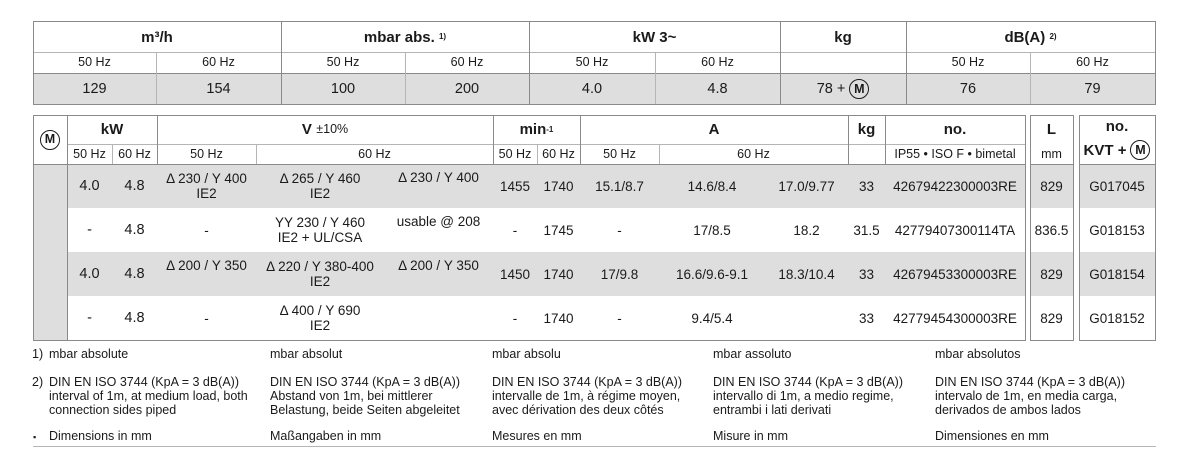 This screenshot has height=468, width=1200. Describe the element at coordinates (320, 274) in the screenshot. I see `table-cell-v60a: Δ 220 / Y 380-400 IE2` at that location.